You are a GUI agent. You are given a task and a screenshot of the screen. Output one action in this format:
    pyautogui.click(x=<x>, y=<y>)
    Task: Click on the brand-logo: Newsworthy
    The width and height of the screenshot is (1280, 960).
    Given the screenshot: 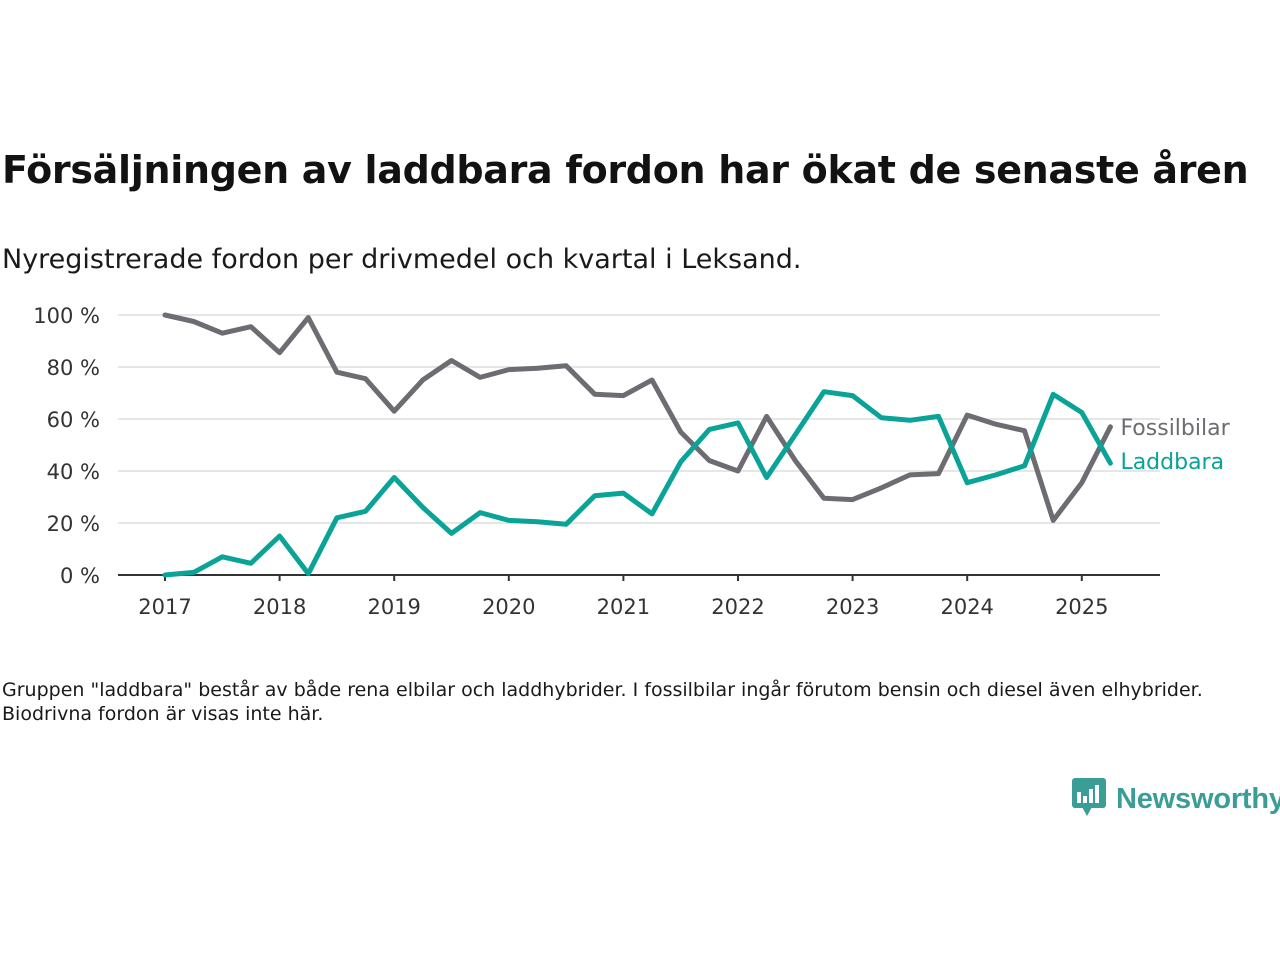 What is the action you would take?
    pyautogui.click(x=1176, y=799)
    